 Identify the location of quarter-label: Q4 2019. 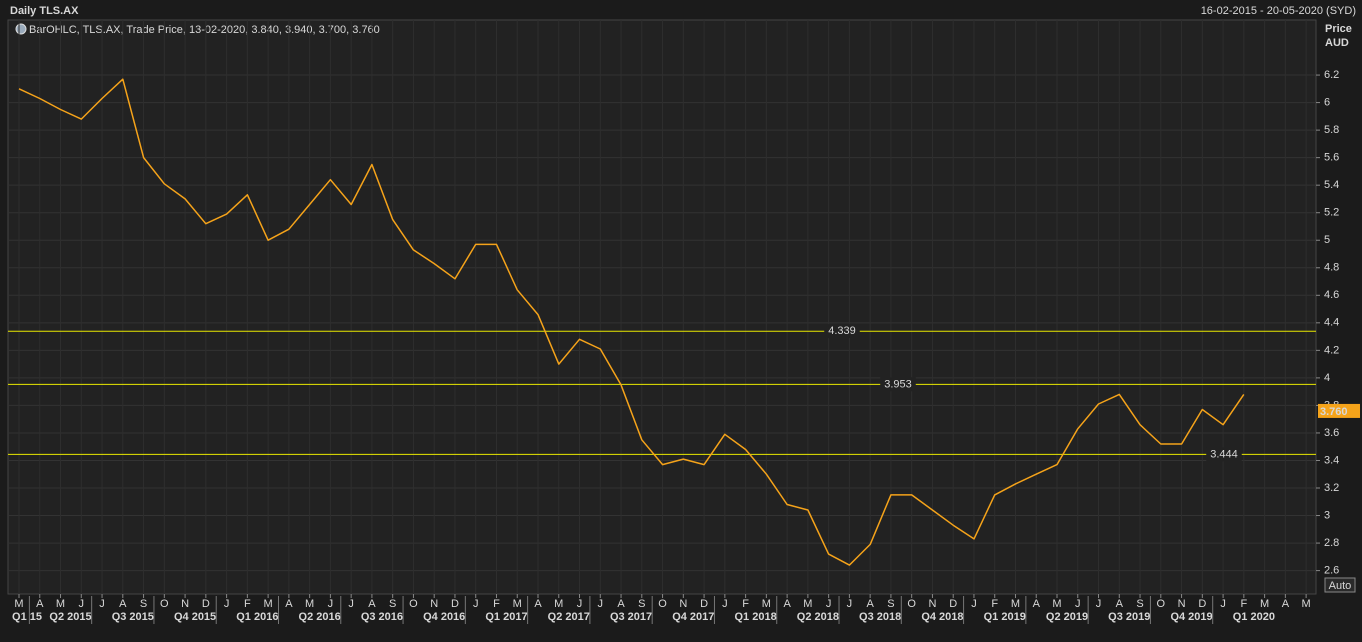
(1191, 617).